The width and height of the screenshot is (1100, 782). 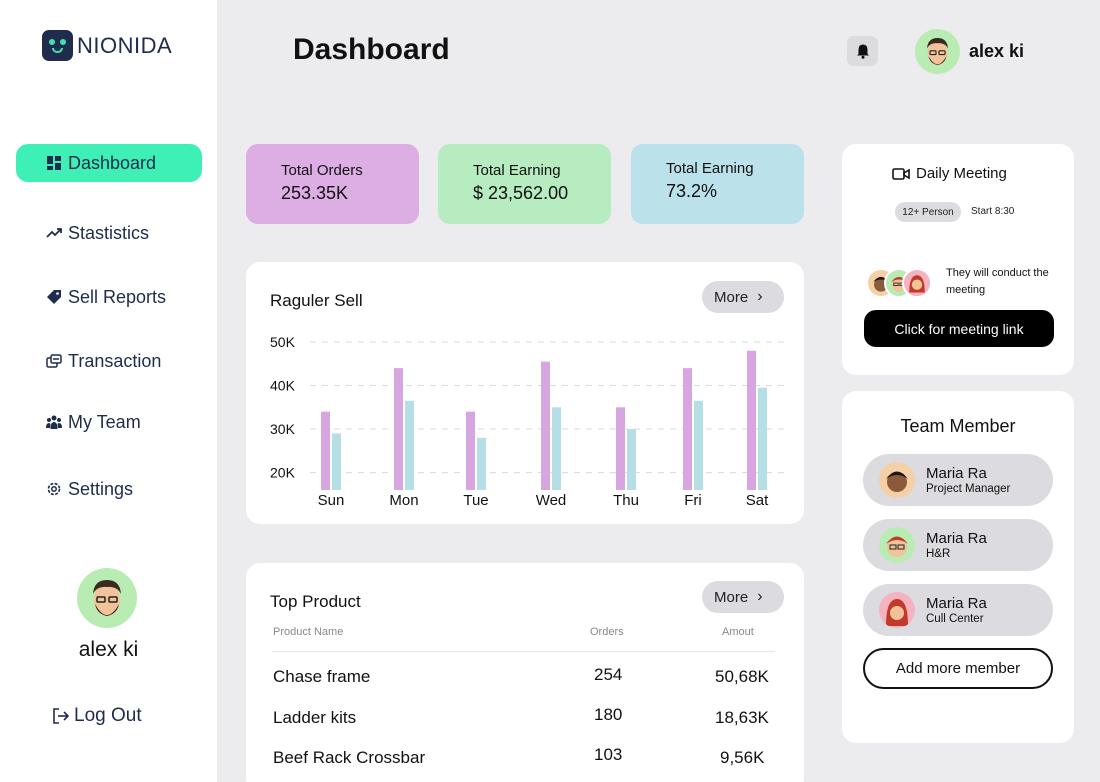 I want to click on meeting-link-button: Click for meeting link, so click(x=959, y=328).